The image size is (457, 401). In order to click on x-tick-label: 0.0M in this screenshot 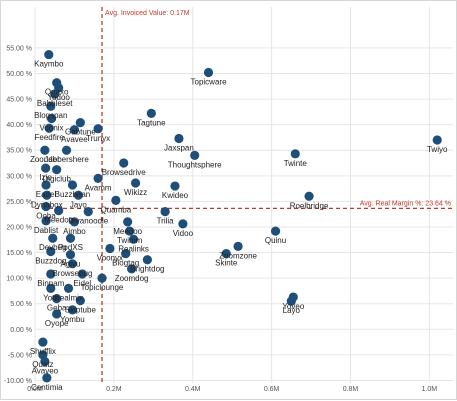, I will do `click(35, 389)`.